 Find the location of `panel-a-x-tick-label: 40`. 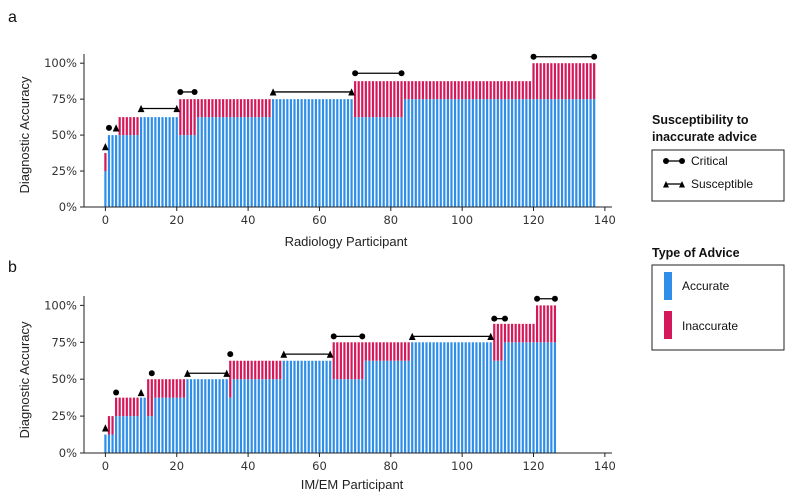

panel-a-x-tick-label: 40 is located at coordinates (248, 220).